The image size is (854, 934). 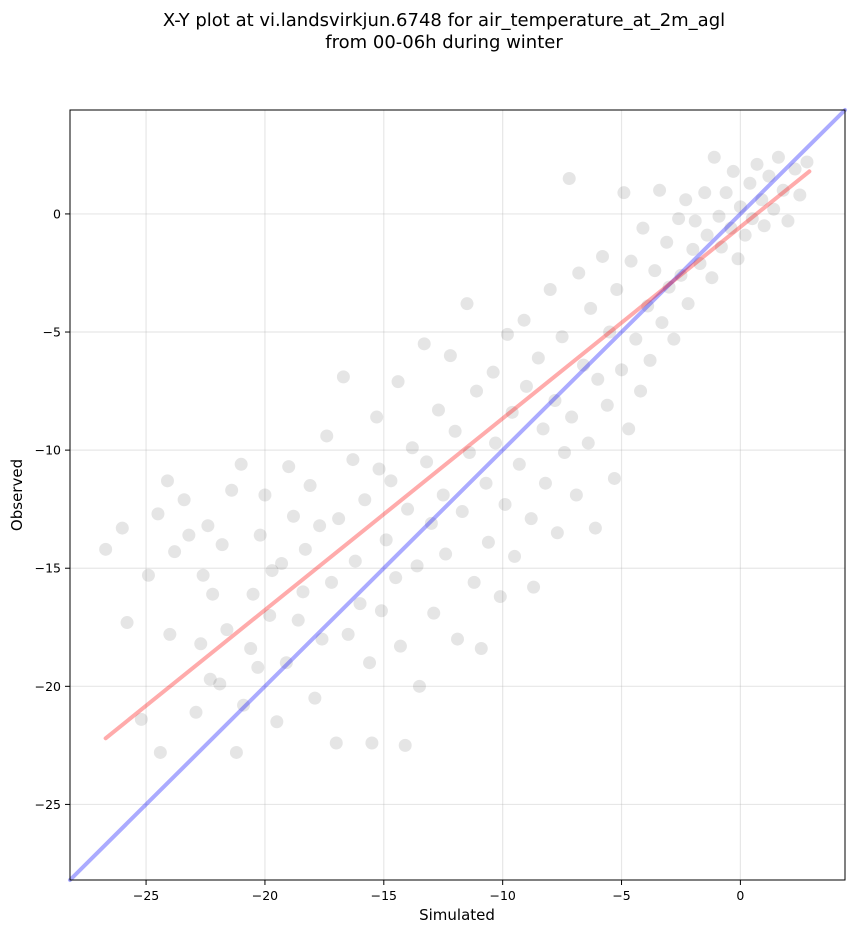 What do you see at coordinates (48, 450) in the screenshot?
I see `y-tick-label: −10` at bounding box center [48, 450].